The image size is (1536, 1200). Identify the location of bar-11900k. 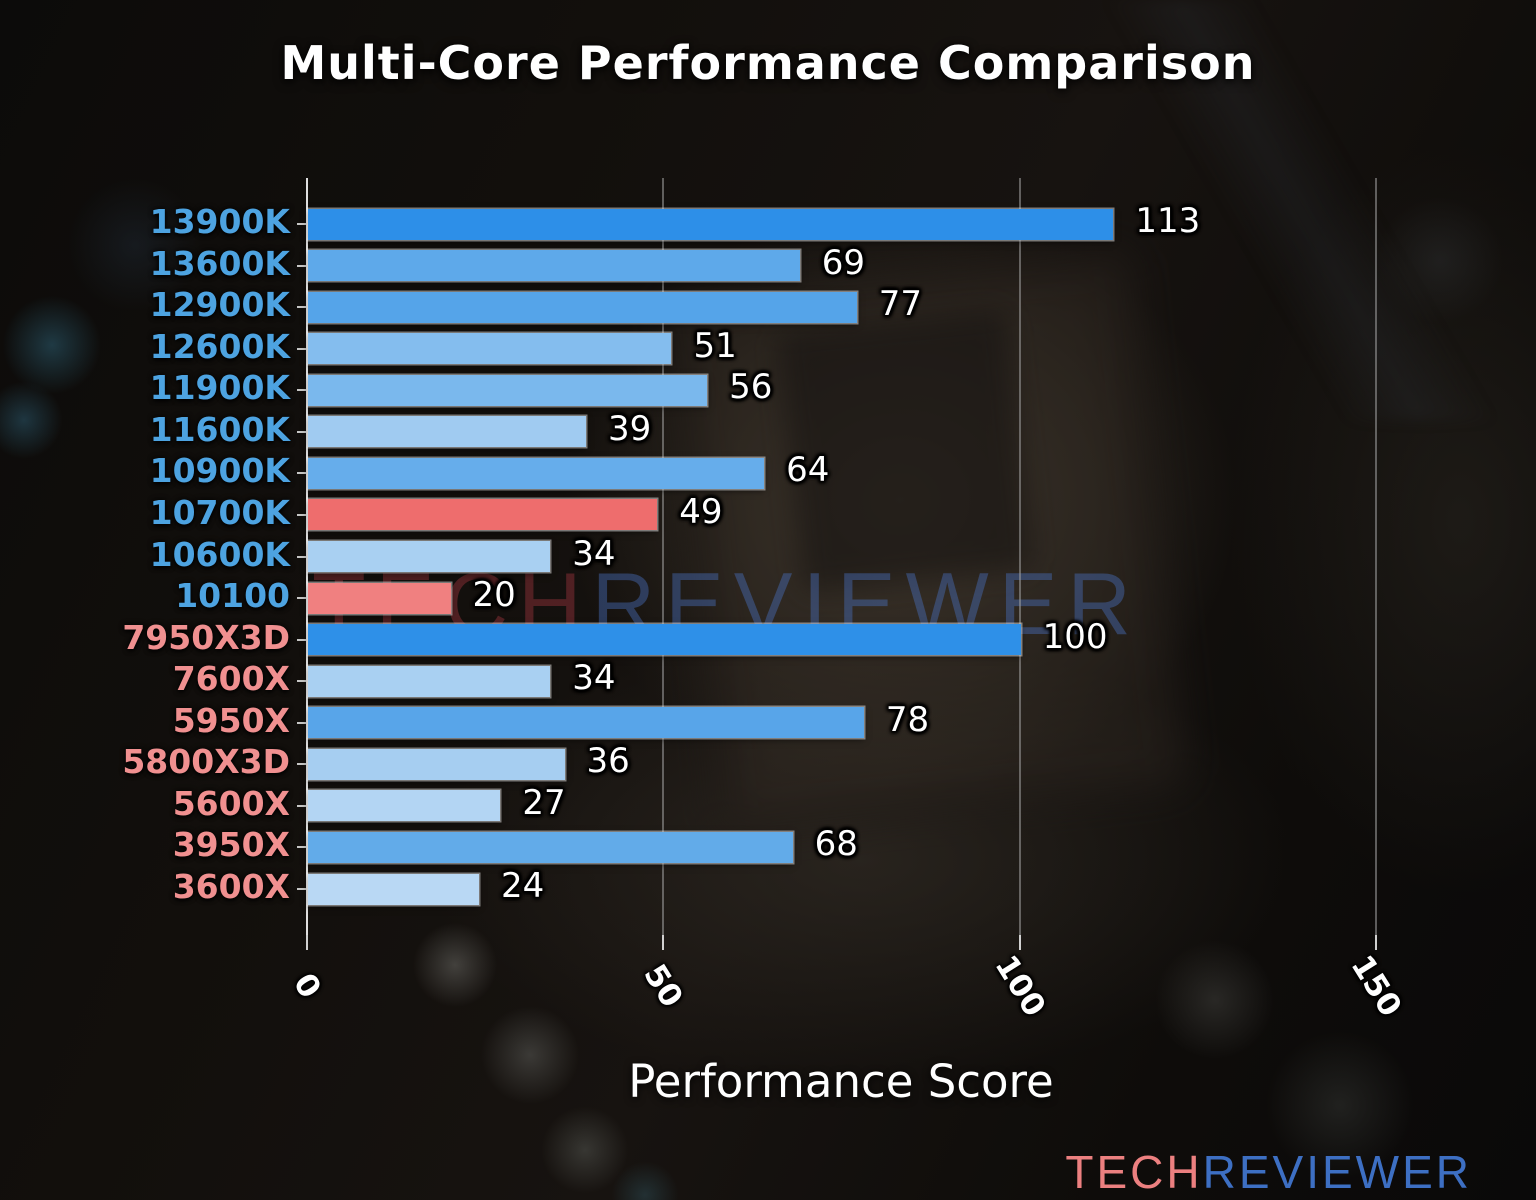
(508, 390).